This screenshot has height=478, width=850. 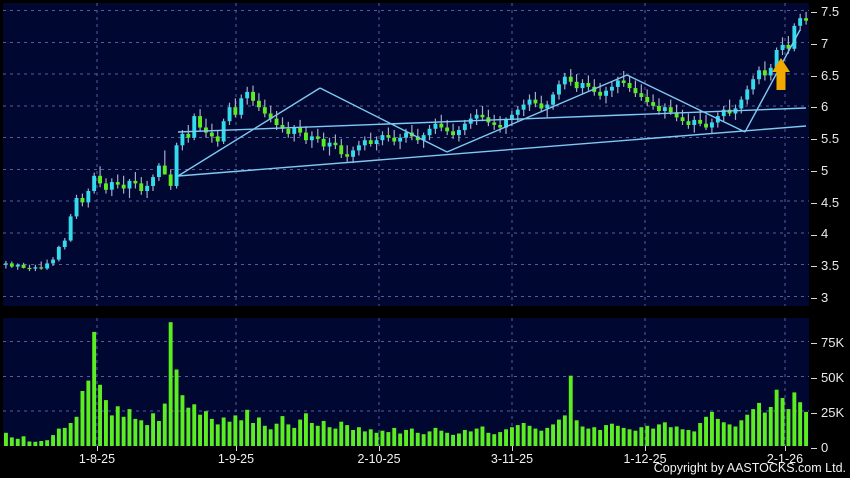 I want to click on rising-wedge-up, so click(x=249, y=132).